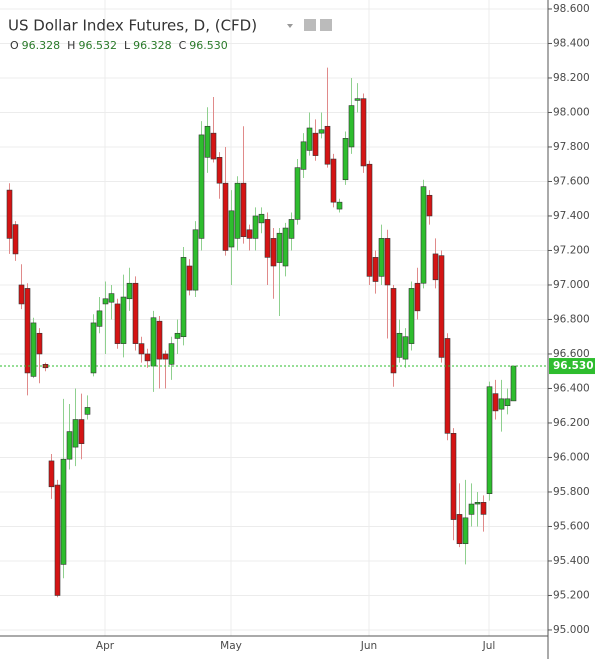 The width and height of the screenshot is (597, 659). Describe the element at coordinates (571, 457) in the screenshot. I see `y-tick-label: 96.000` at that location.